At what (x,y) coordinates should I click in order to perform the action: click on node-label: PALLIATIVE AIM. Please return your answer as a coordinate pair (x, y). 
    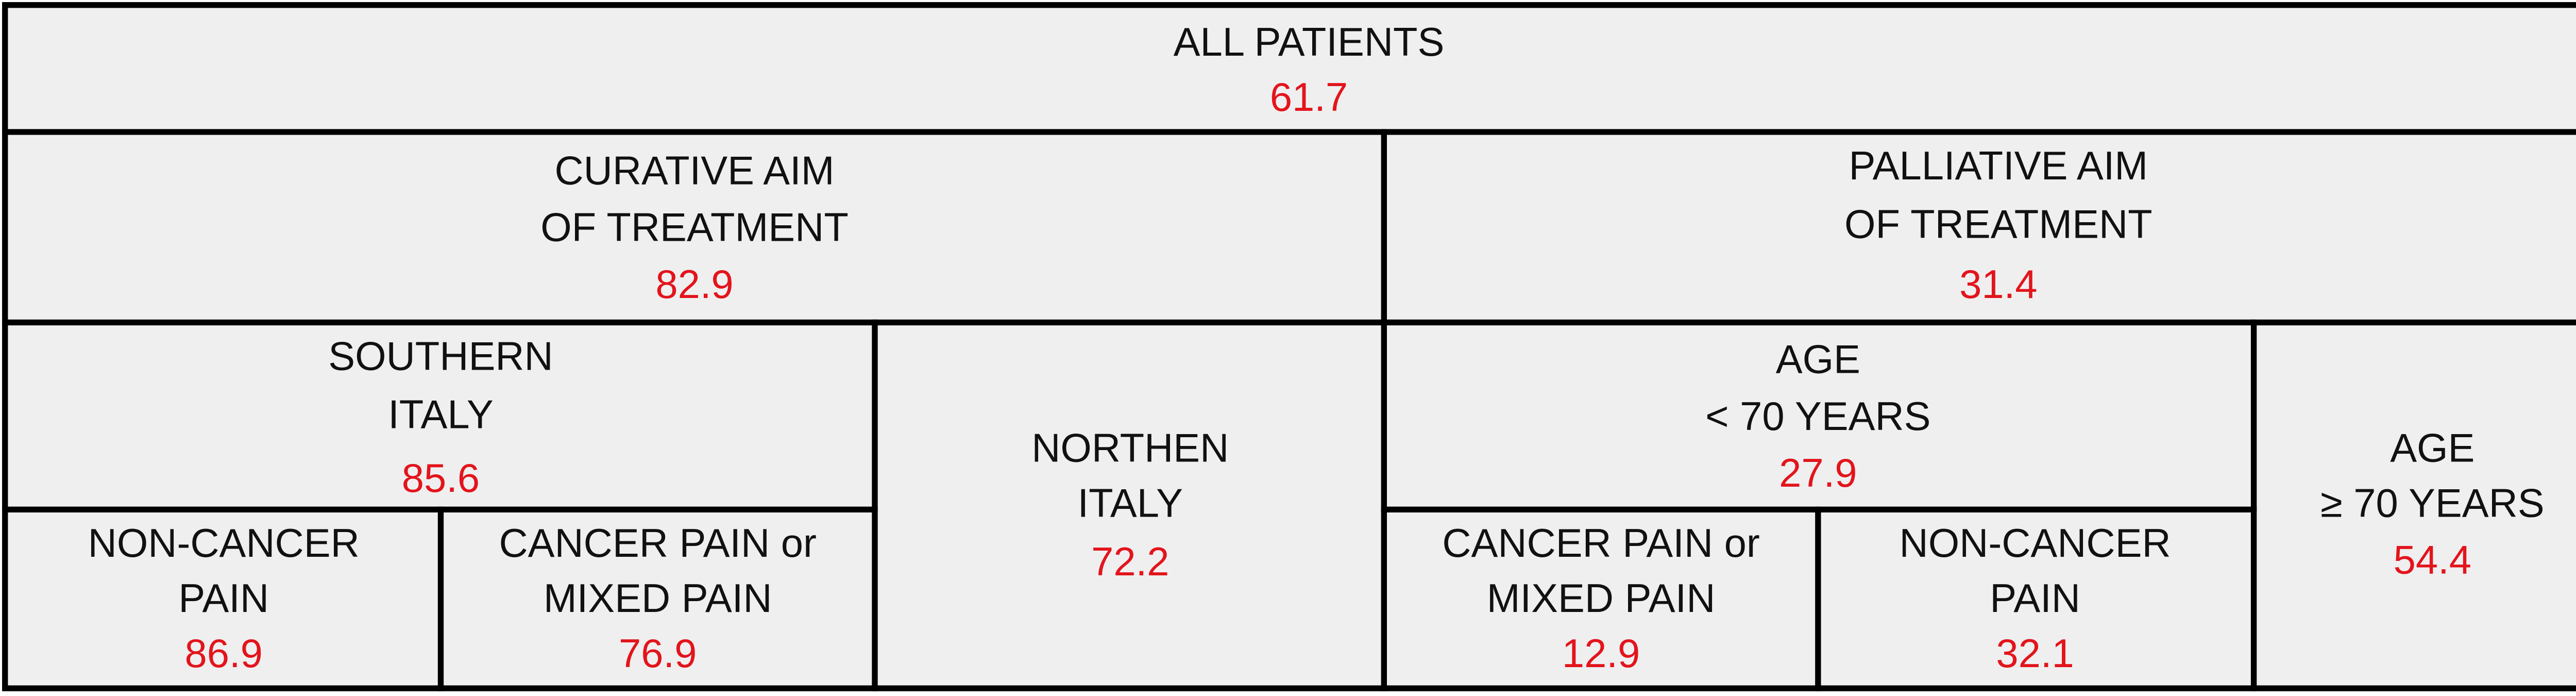
    Looking at the image, I should click on (1998, 166).